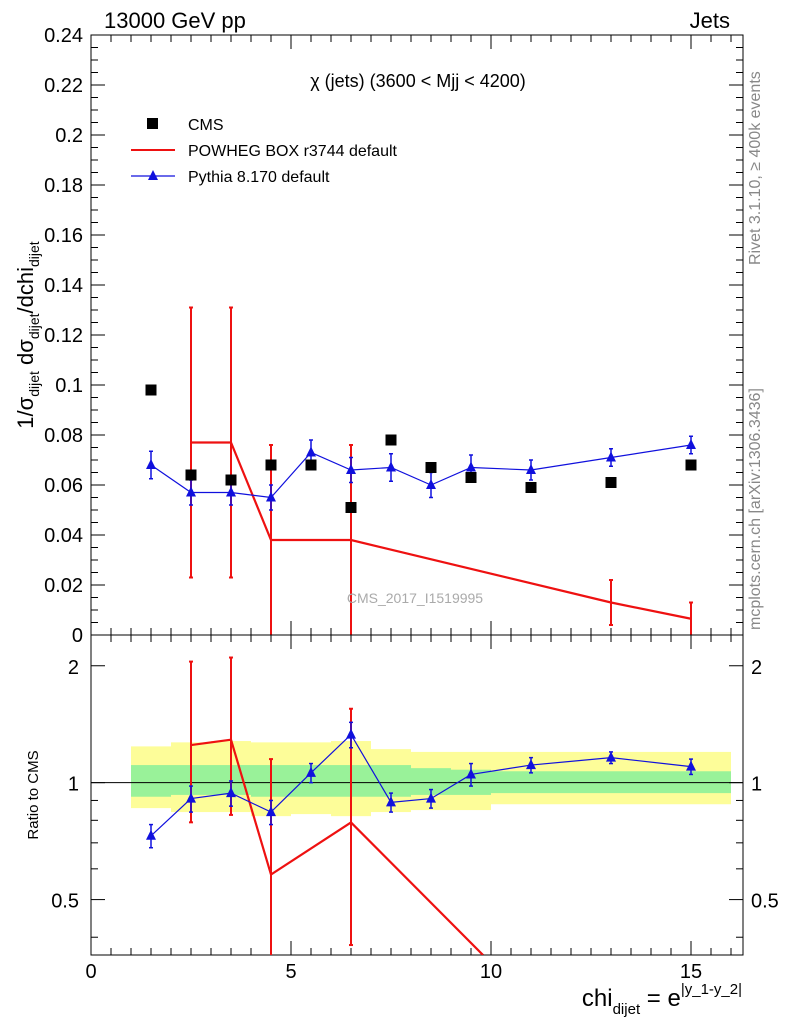 This screenshot has width=786, height=1024. Describe the element at coordinates (63, 336) in the screenshot. I see `y-tick-label: 0.12` at that location.